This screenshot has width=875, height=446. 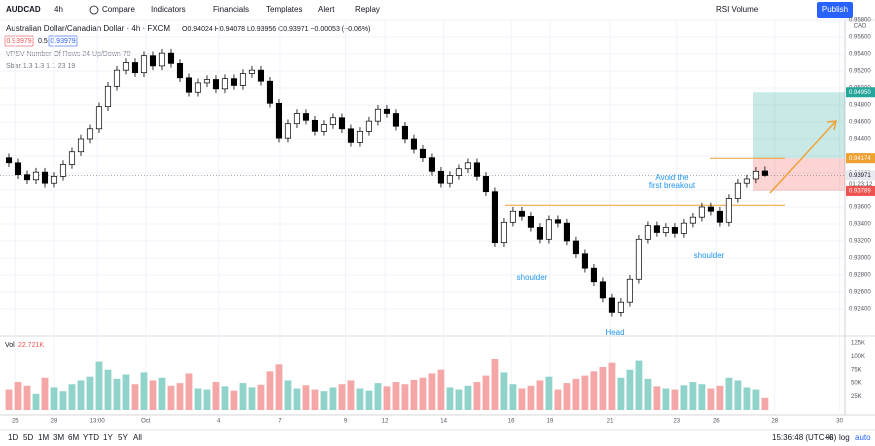 I want to click on y-tick-label: 0.94400, so click(x=860, y=140).